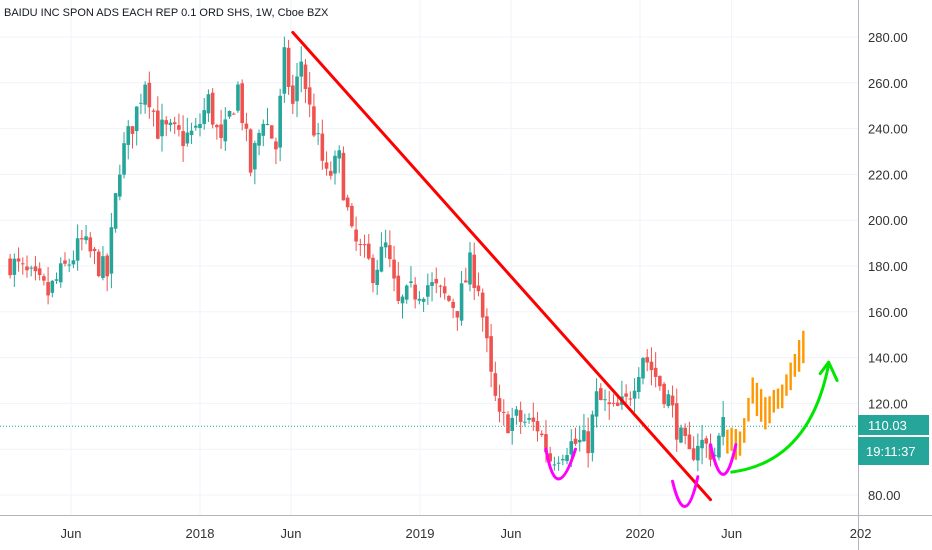  Describe the element at coordinates (884, 495) in the screenshot. I see `price-tick-label: 80.00` at that location.